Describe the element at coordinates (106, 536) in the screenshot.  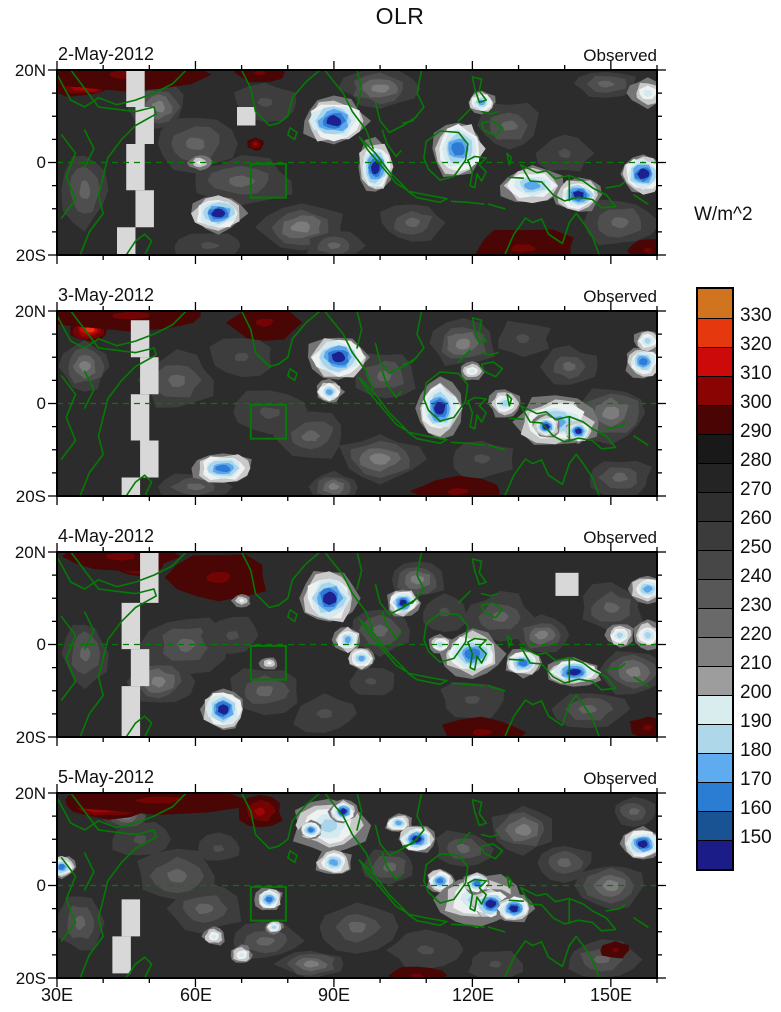
I see `panel-date: 4-May-2012` at that location.